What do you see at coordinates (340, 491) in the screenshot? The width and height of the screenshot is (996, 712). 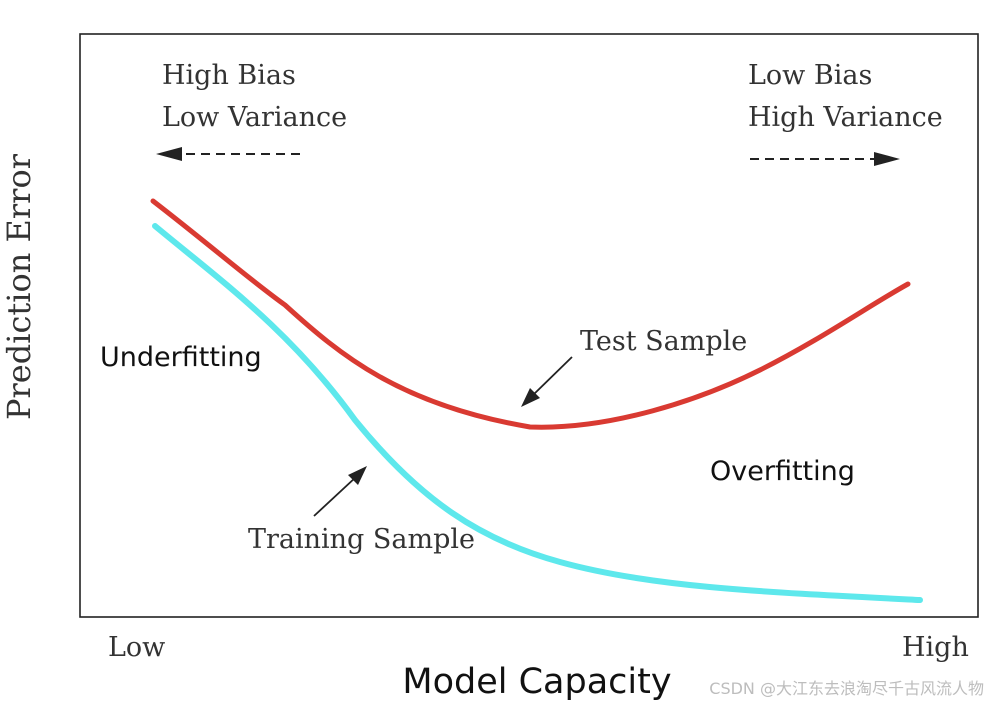 I see `training-sample-arrow` at bounding box center [340, 491].